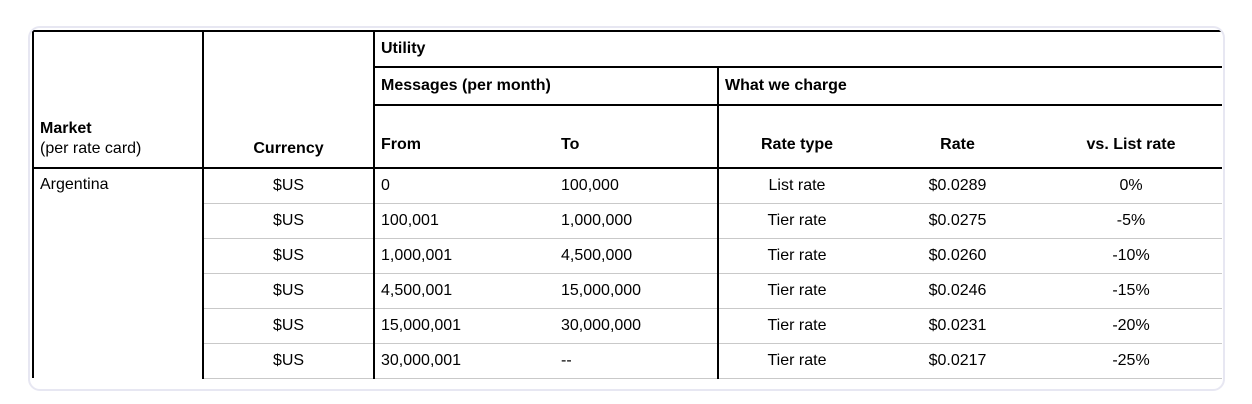  Describe the element at coordinates (636, 291) in the screenshot. I see `cell-to: 15,000,000` at that location.